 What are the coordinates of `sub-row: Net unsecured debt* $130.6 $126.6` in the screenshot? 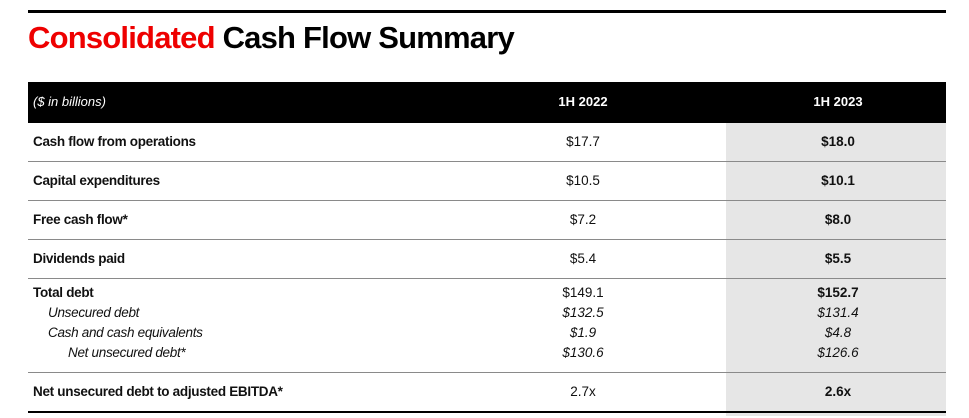 It's located at (487, 355).